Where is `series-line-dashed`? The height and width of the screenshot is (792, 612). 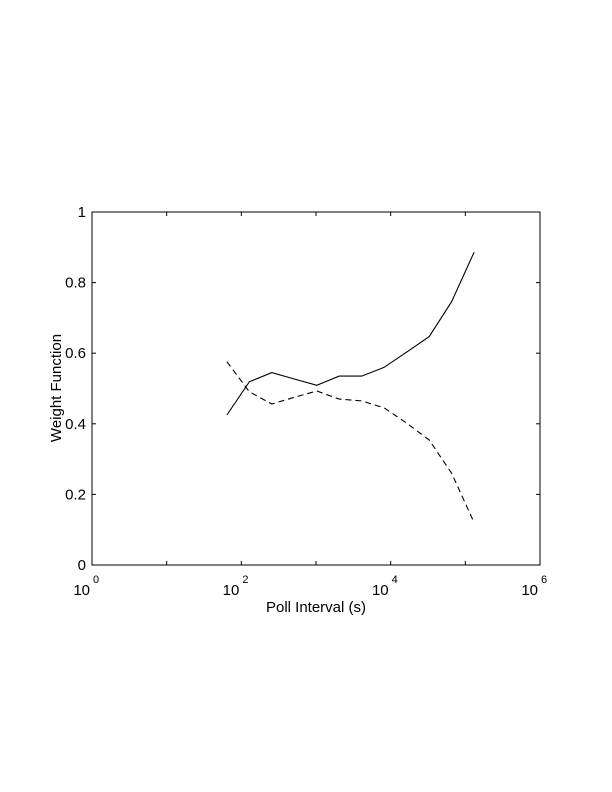 series-line-dashed is located at coordinates (350, 442).